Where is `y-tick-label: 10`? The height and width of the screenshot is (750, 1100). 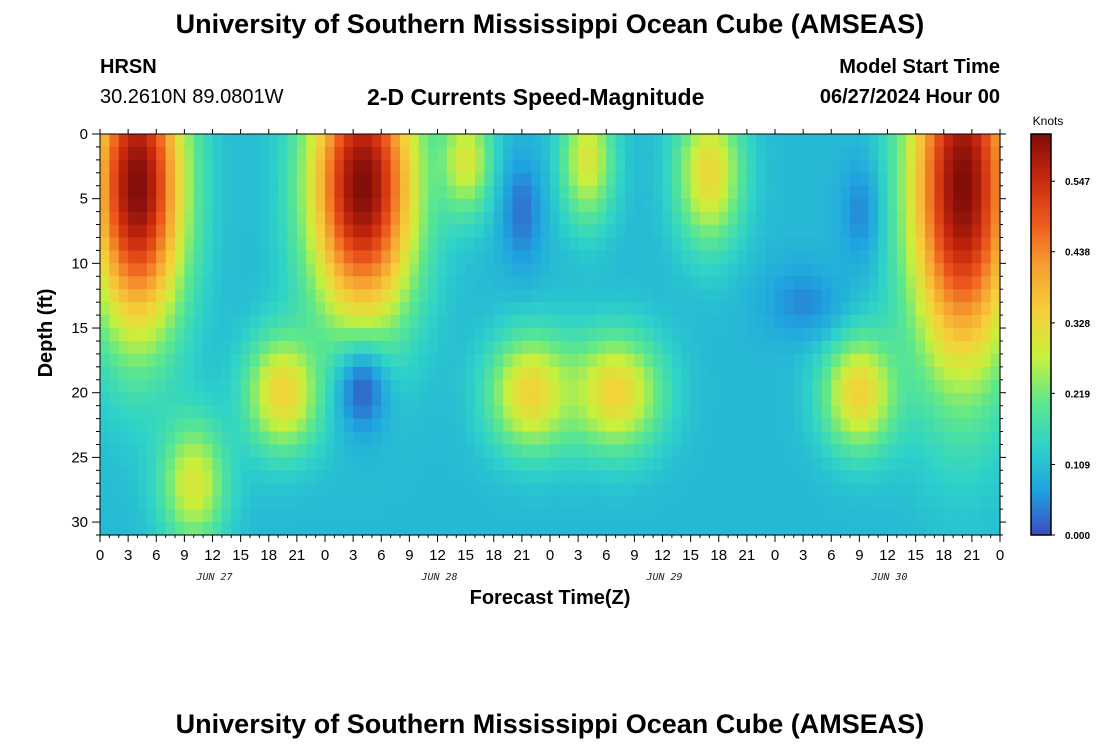
y-tick-label: 10 is located at coordinates (79, 263).